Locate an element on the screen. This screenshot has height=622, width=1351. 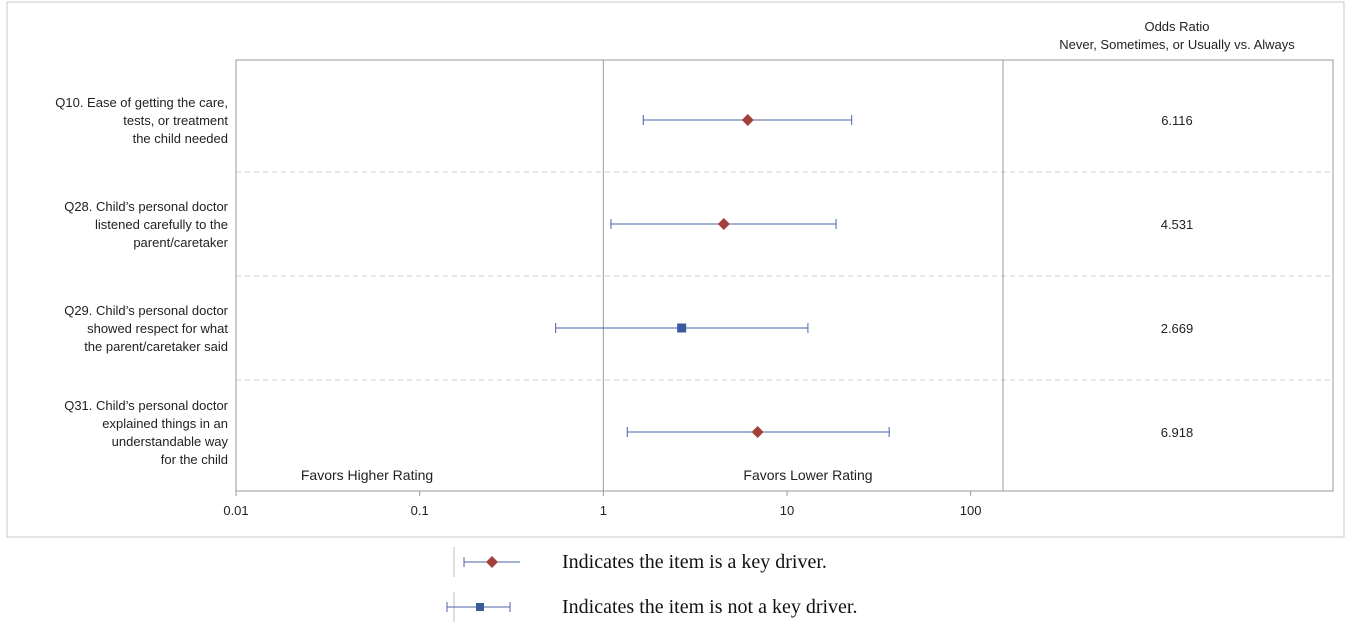
row-label-line: Q28. Child’s personal doctor is located at coordinates (146, 206).